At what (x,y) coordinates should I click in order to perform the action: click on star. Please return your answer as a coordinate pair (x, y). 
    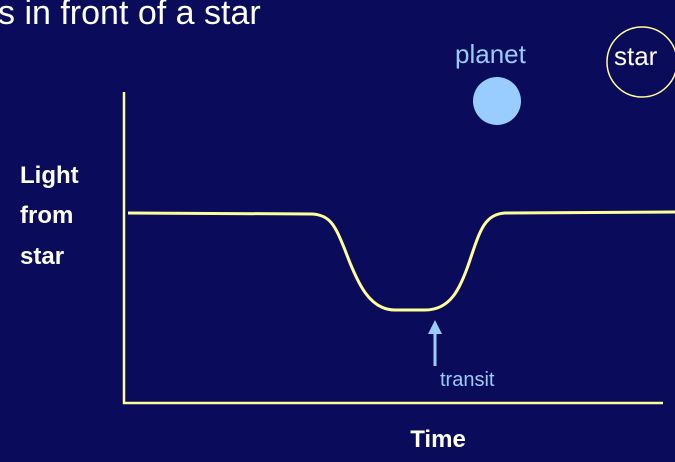
    Looking at the image, I should click on (640, 62).